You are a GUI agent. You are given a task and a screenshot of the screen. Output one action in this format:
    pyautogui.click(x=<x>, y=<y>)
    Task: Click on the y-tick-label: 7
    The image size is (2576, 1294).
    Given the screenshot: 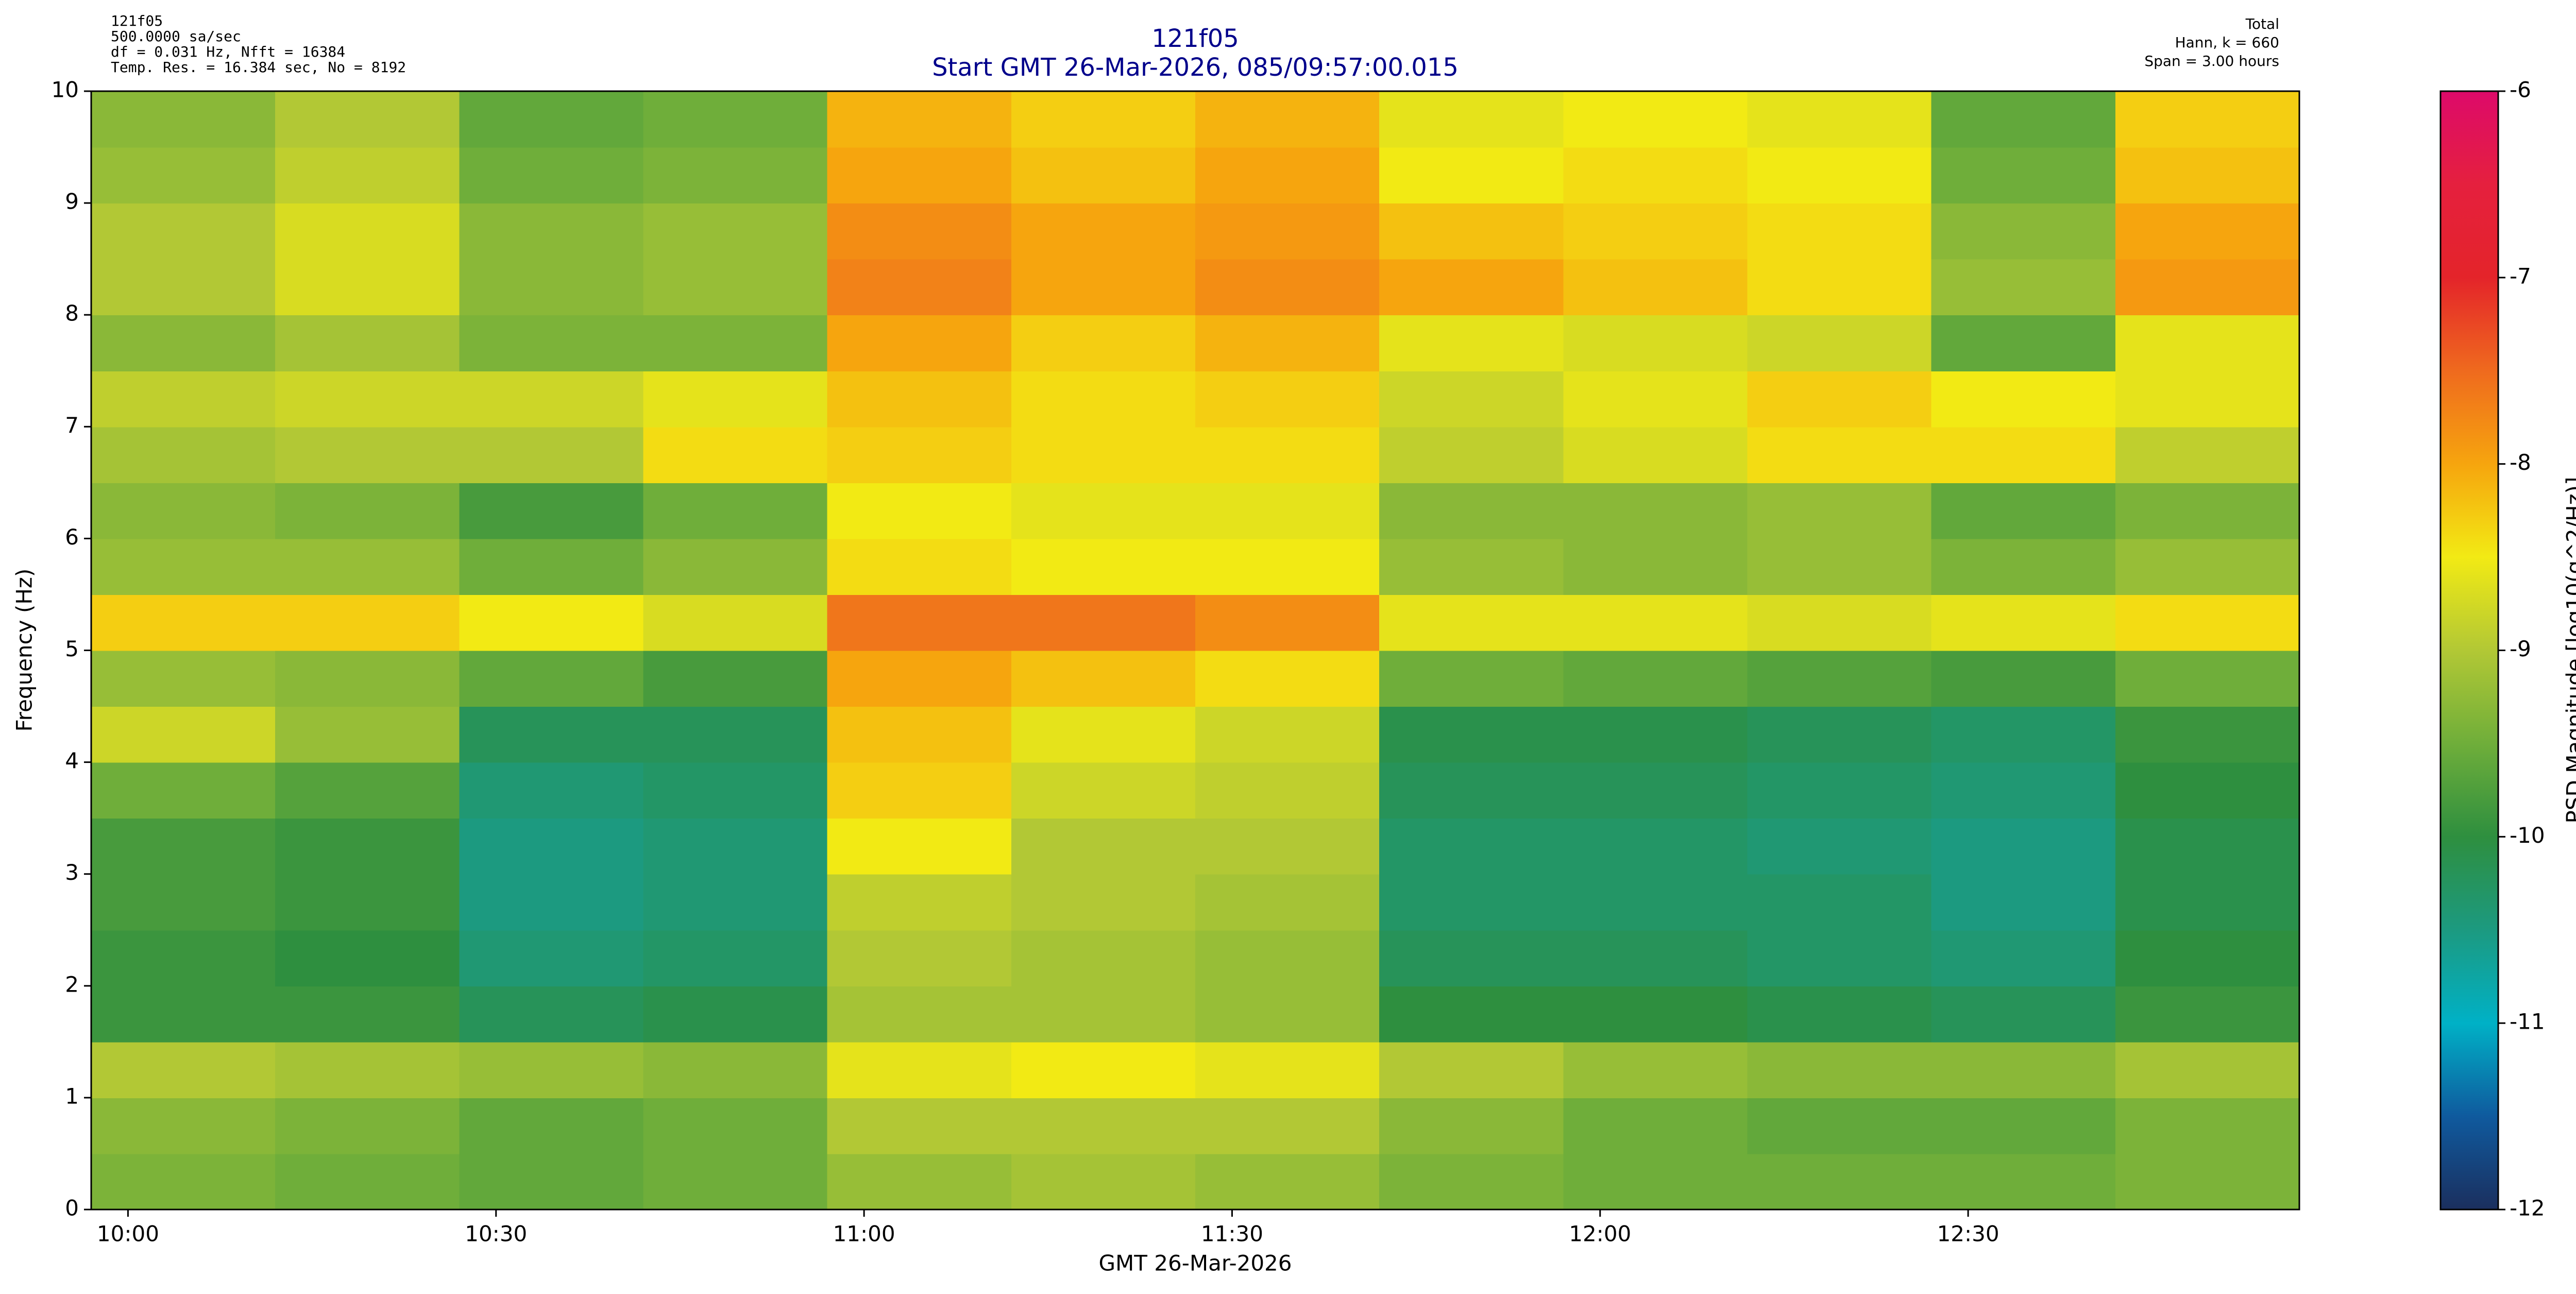 What is the action you would take?
    pyautogui.click(x=72, y=425)
    